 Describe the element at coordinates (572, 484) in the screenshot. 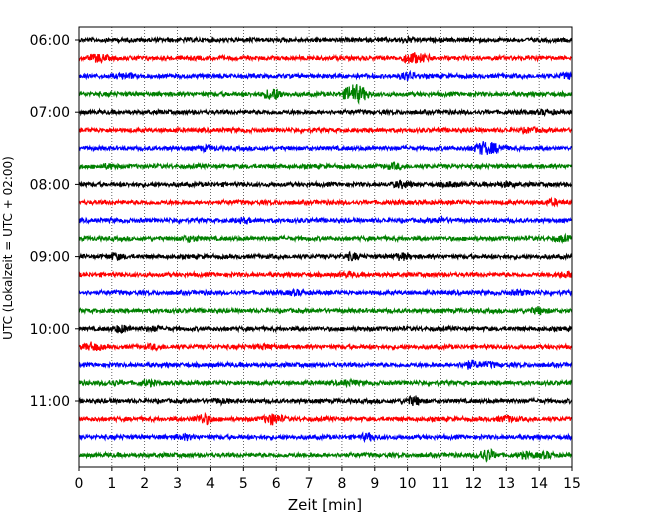

I see `x-tick-label: 15` at that location.